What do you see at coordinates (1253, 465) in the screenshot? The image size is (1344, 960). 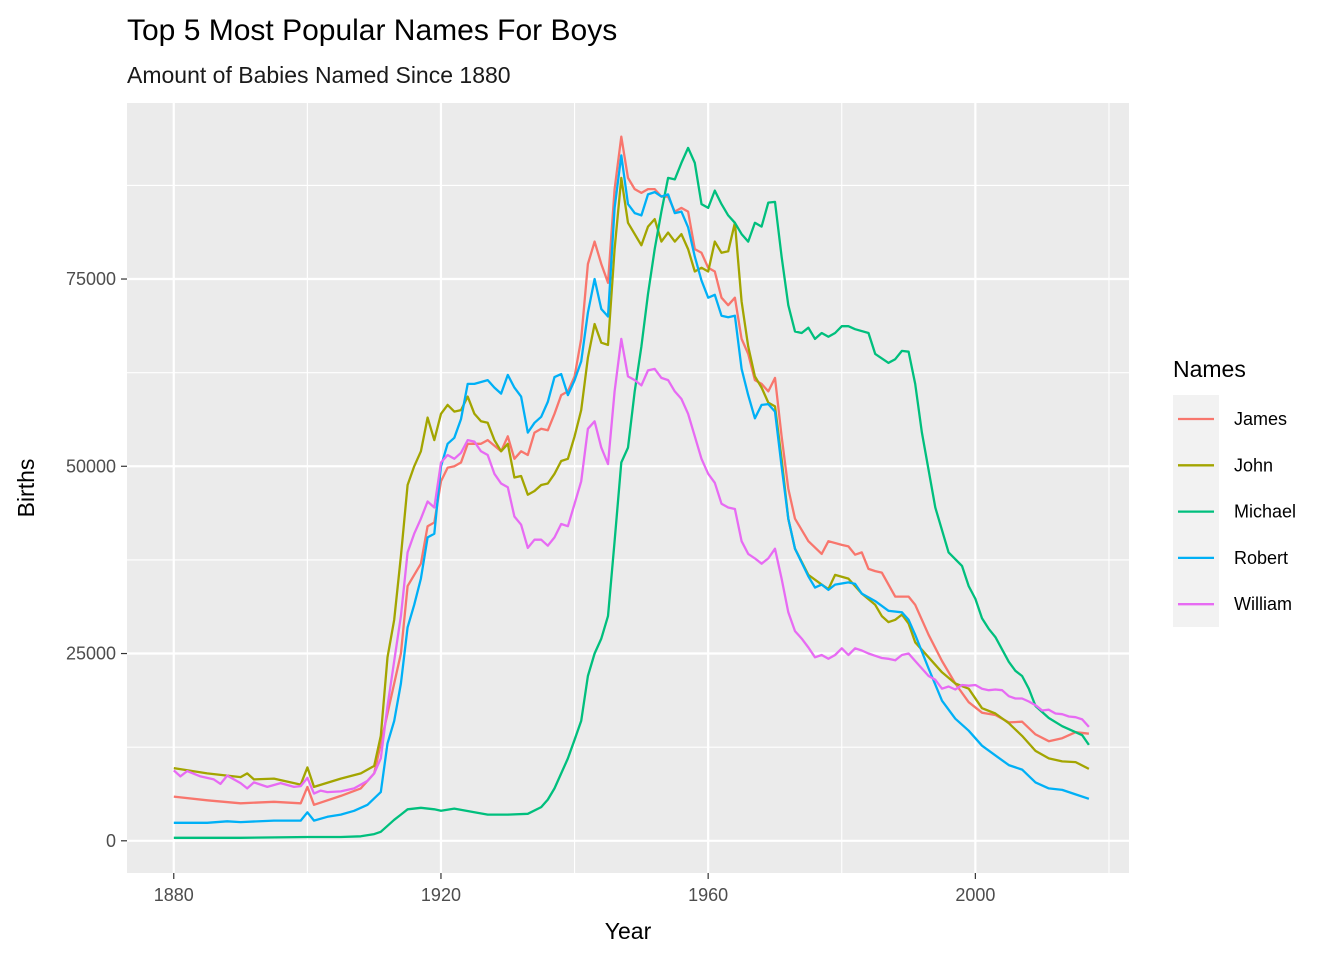 I see `legend-label-john: John` at bounding box center [1253, 465].